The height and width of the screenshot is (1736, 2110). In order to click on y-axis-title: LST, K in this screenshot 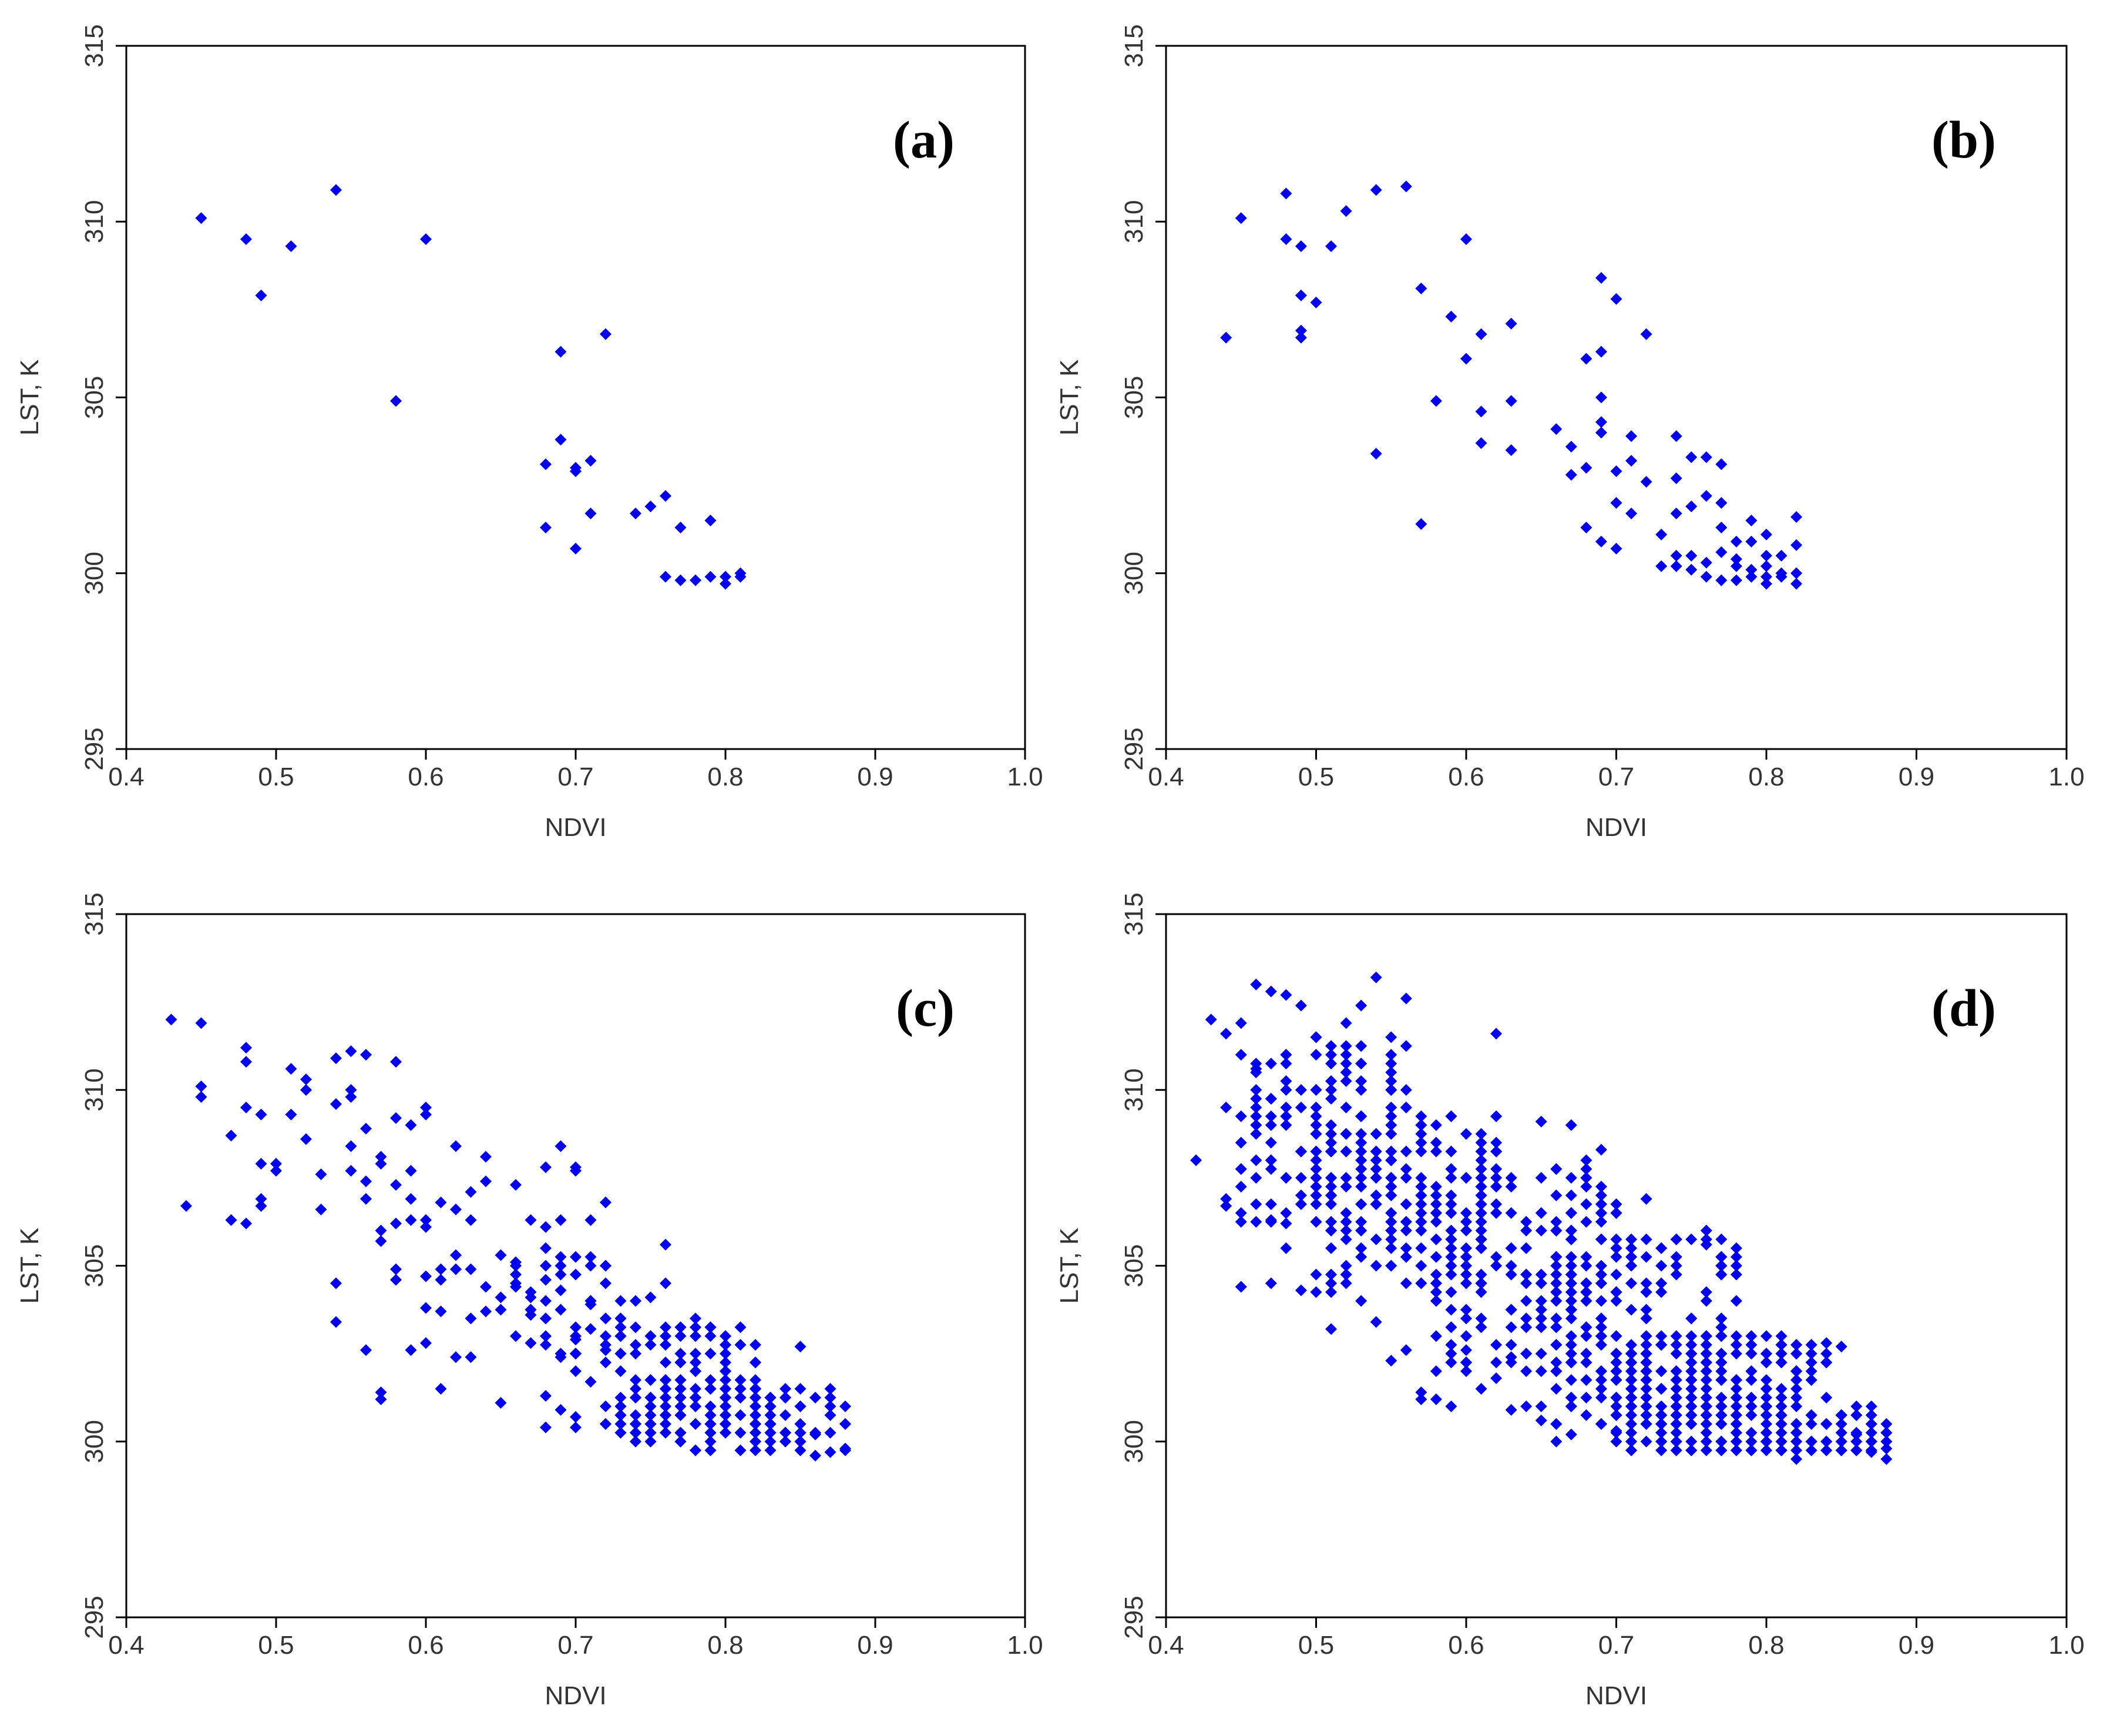, I will do `click(30, 1266)`.